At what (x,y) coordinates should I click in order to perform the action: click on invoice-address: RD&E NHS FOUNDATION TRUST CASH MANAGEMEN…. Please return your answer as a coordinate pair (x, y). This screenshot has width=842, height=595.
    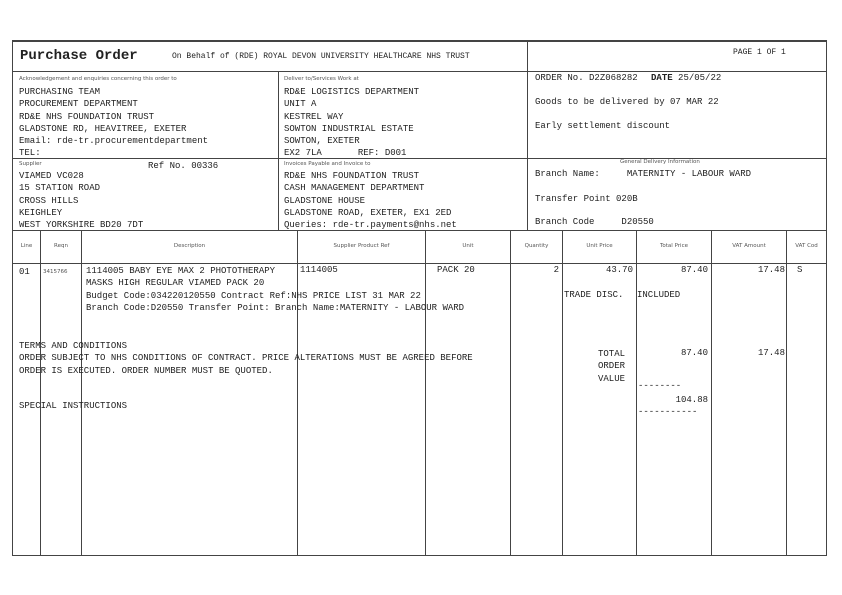
    Looking at the image, I should click on (370, 200).